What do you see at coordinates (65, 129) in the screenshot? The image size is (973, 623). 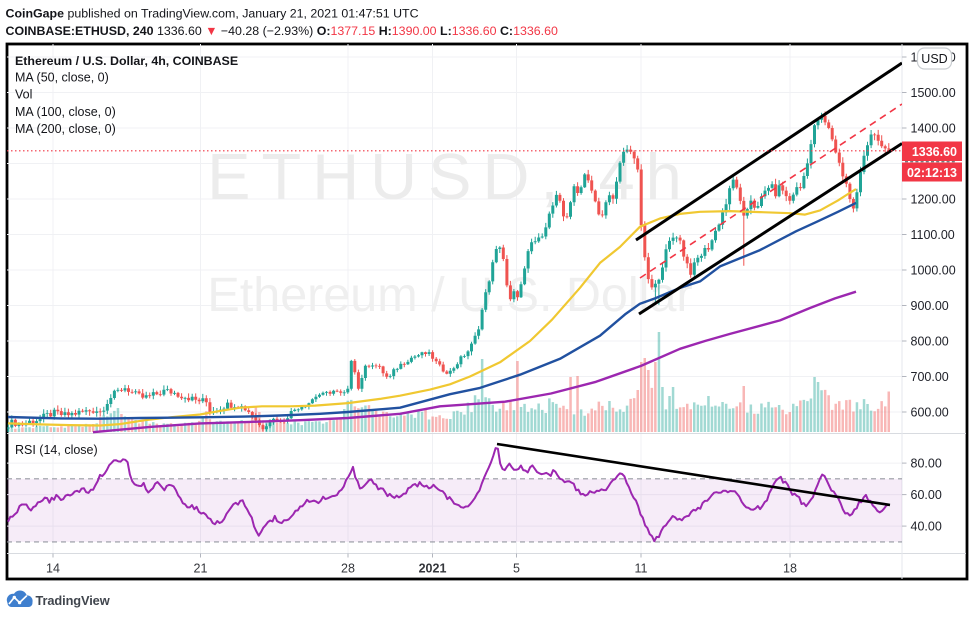 I see `svg-text: MA (200, close, 0)` at bounding box center [65, 129].